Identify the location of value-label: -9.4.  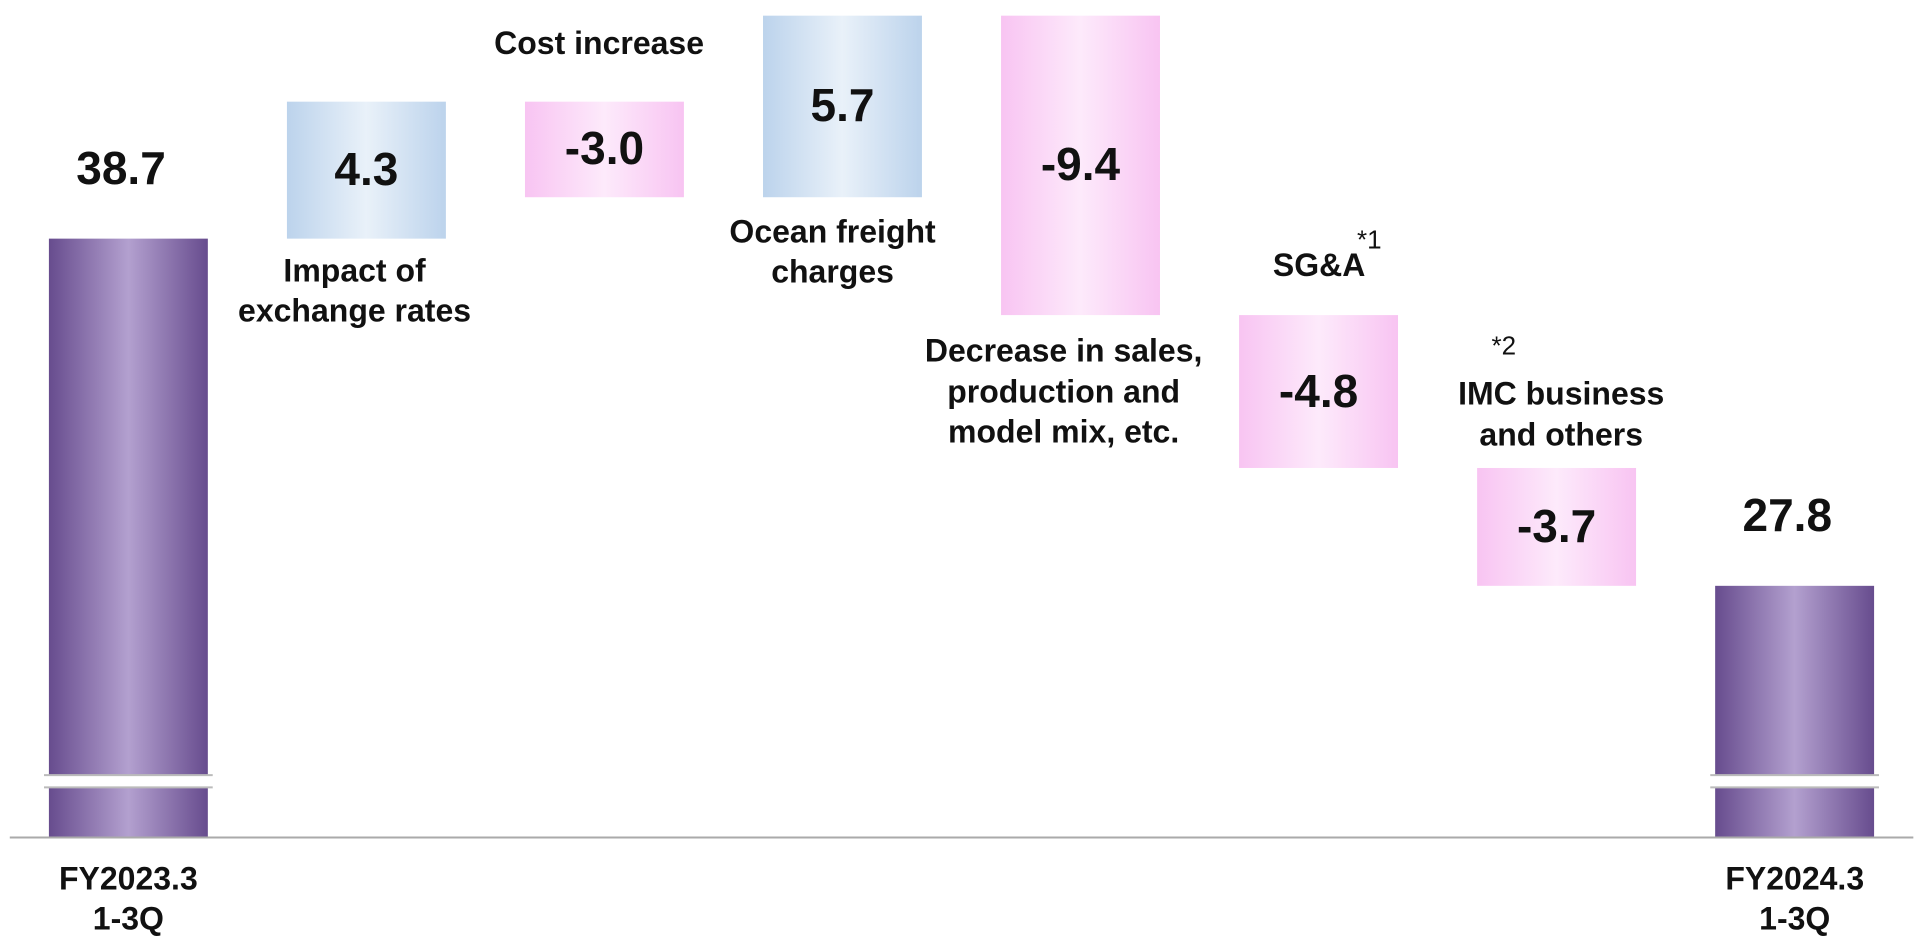
(1080, 164).